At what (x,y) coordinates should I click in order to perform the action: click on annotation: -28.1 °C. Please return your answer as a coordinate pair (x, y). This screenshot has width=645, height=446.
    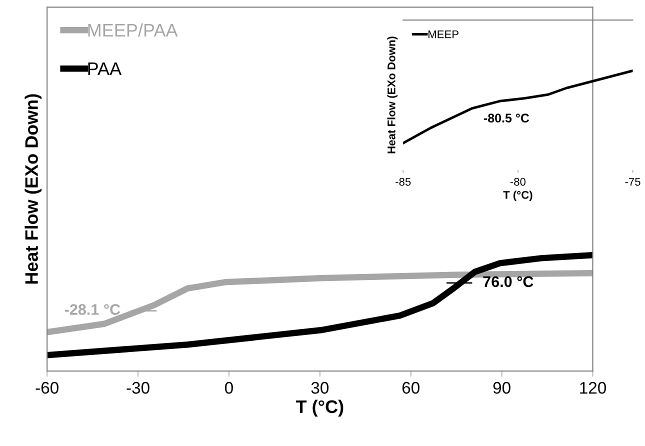
    Looking at the image, I should click on (92, 309).